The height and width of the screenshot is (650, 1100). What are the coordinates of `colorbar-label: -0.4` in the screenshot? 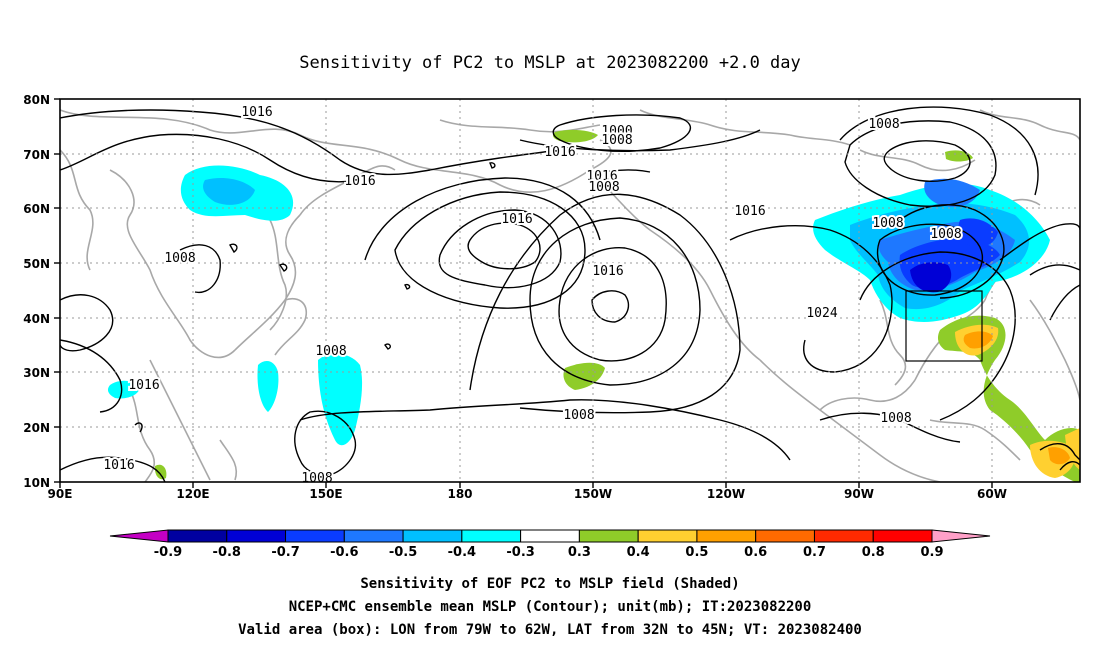 It's located at (462, 552).